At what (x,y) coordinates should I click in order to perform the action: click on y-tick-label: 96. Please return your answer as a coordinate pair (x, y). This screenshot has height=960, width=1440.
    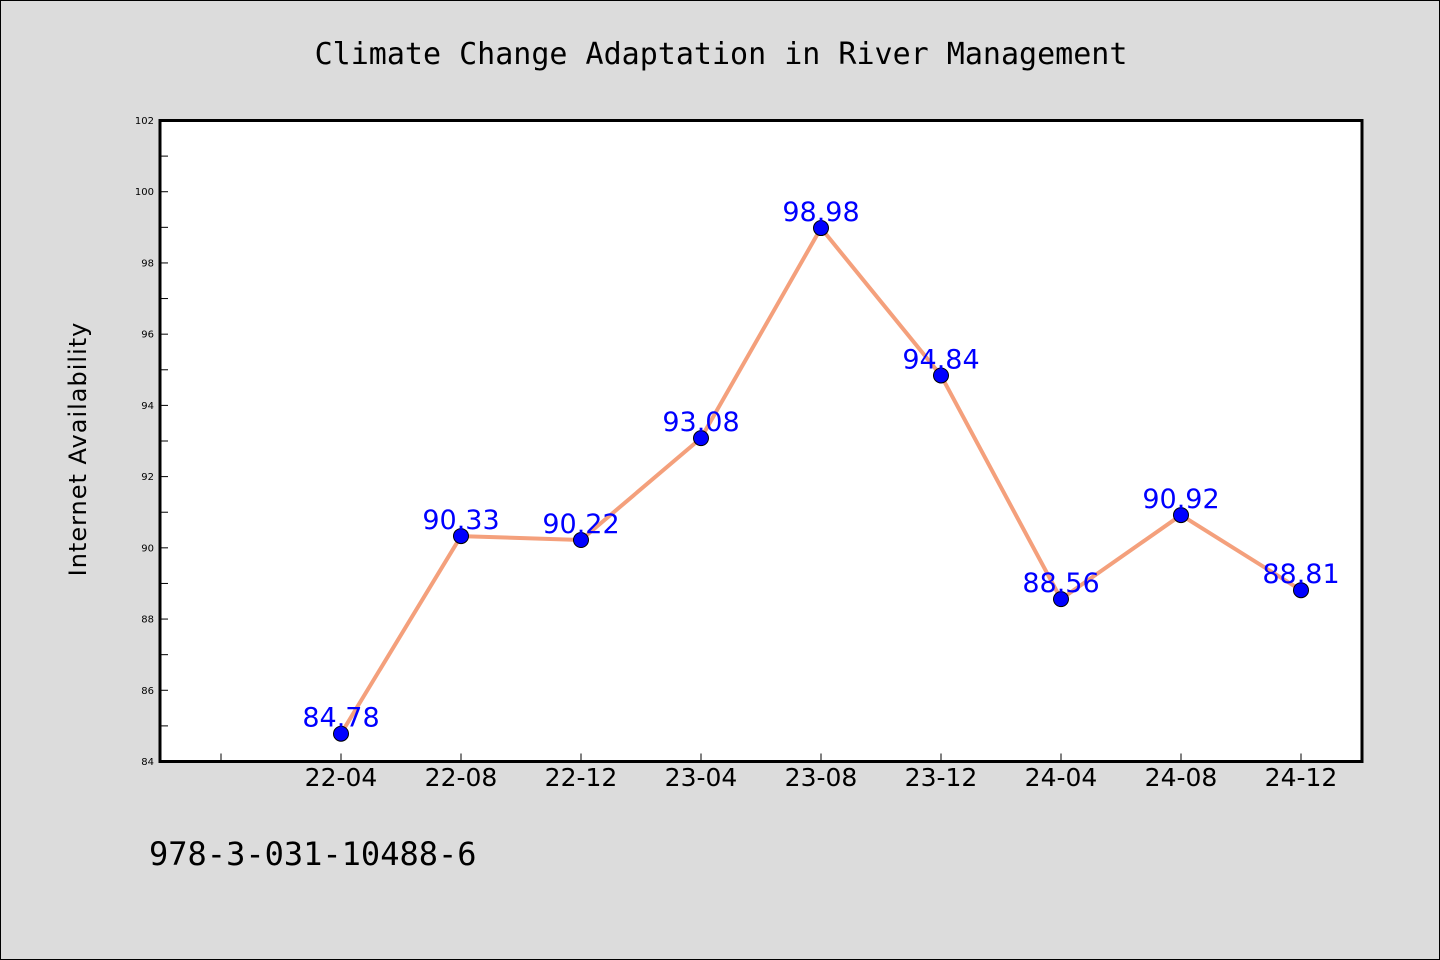
    Looking at the image, I should click on (147, 335).